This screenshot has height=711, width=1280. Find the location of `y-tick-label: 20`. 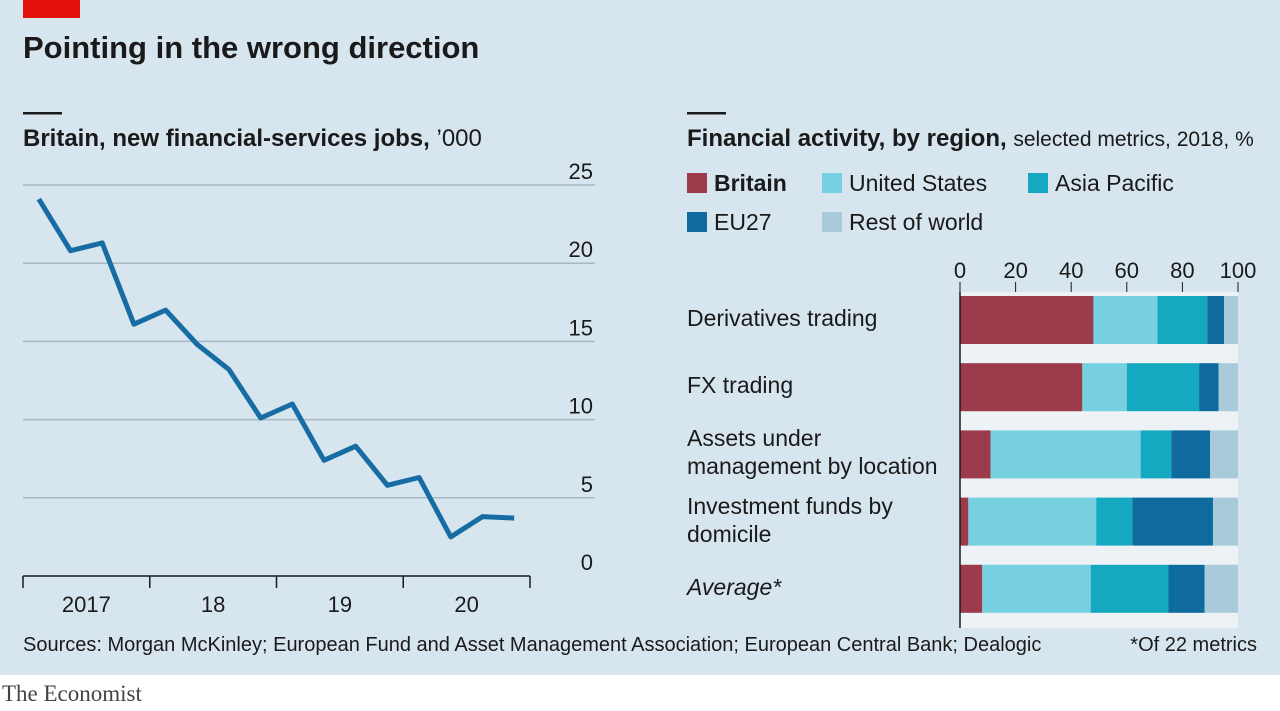

y-tick-label: 20 is located at coordinates (581, 249).